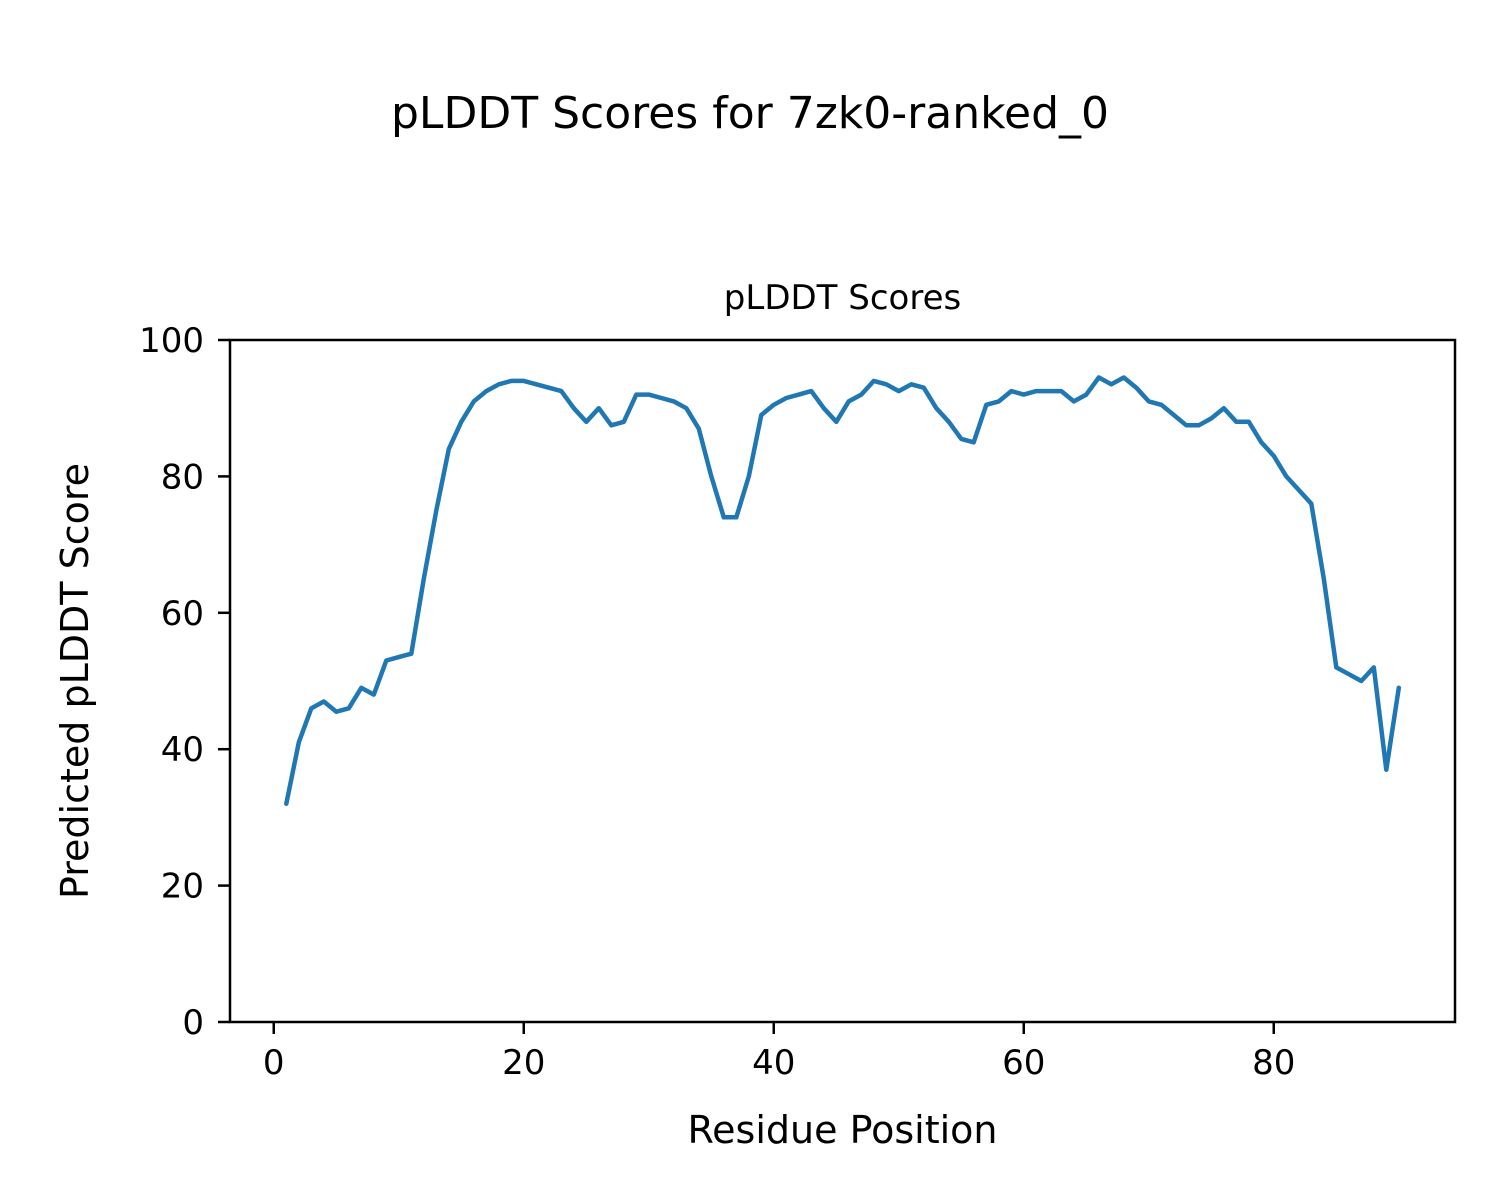 The width and height of the screenshot is (1500, 1200). What do you see at coordinates (523, 1063) in the screenshot?
I see `x-tick-label: 20` at bounding box center [523, 1063].